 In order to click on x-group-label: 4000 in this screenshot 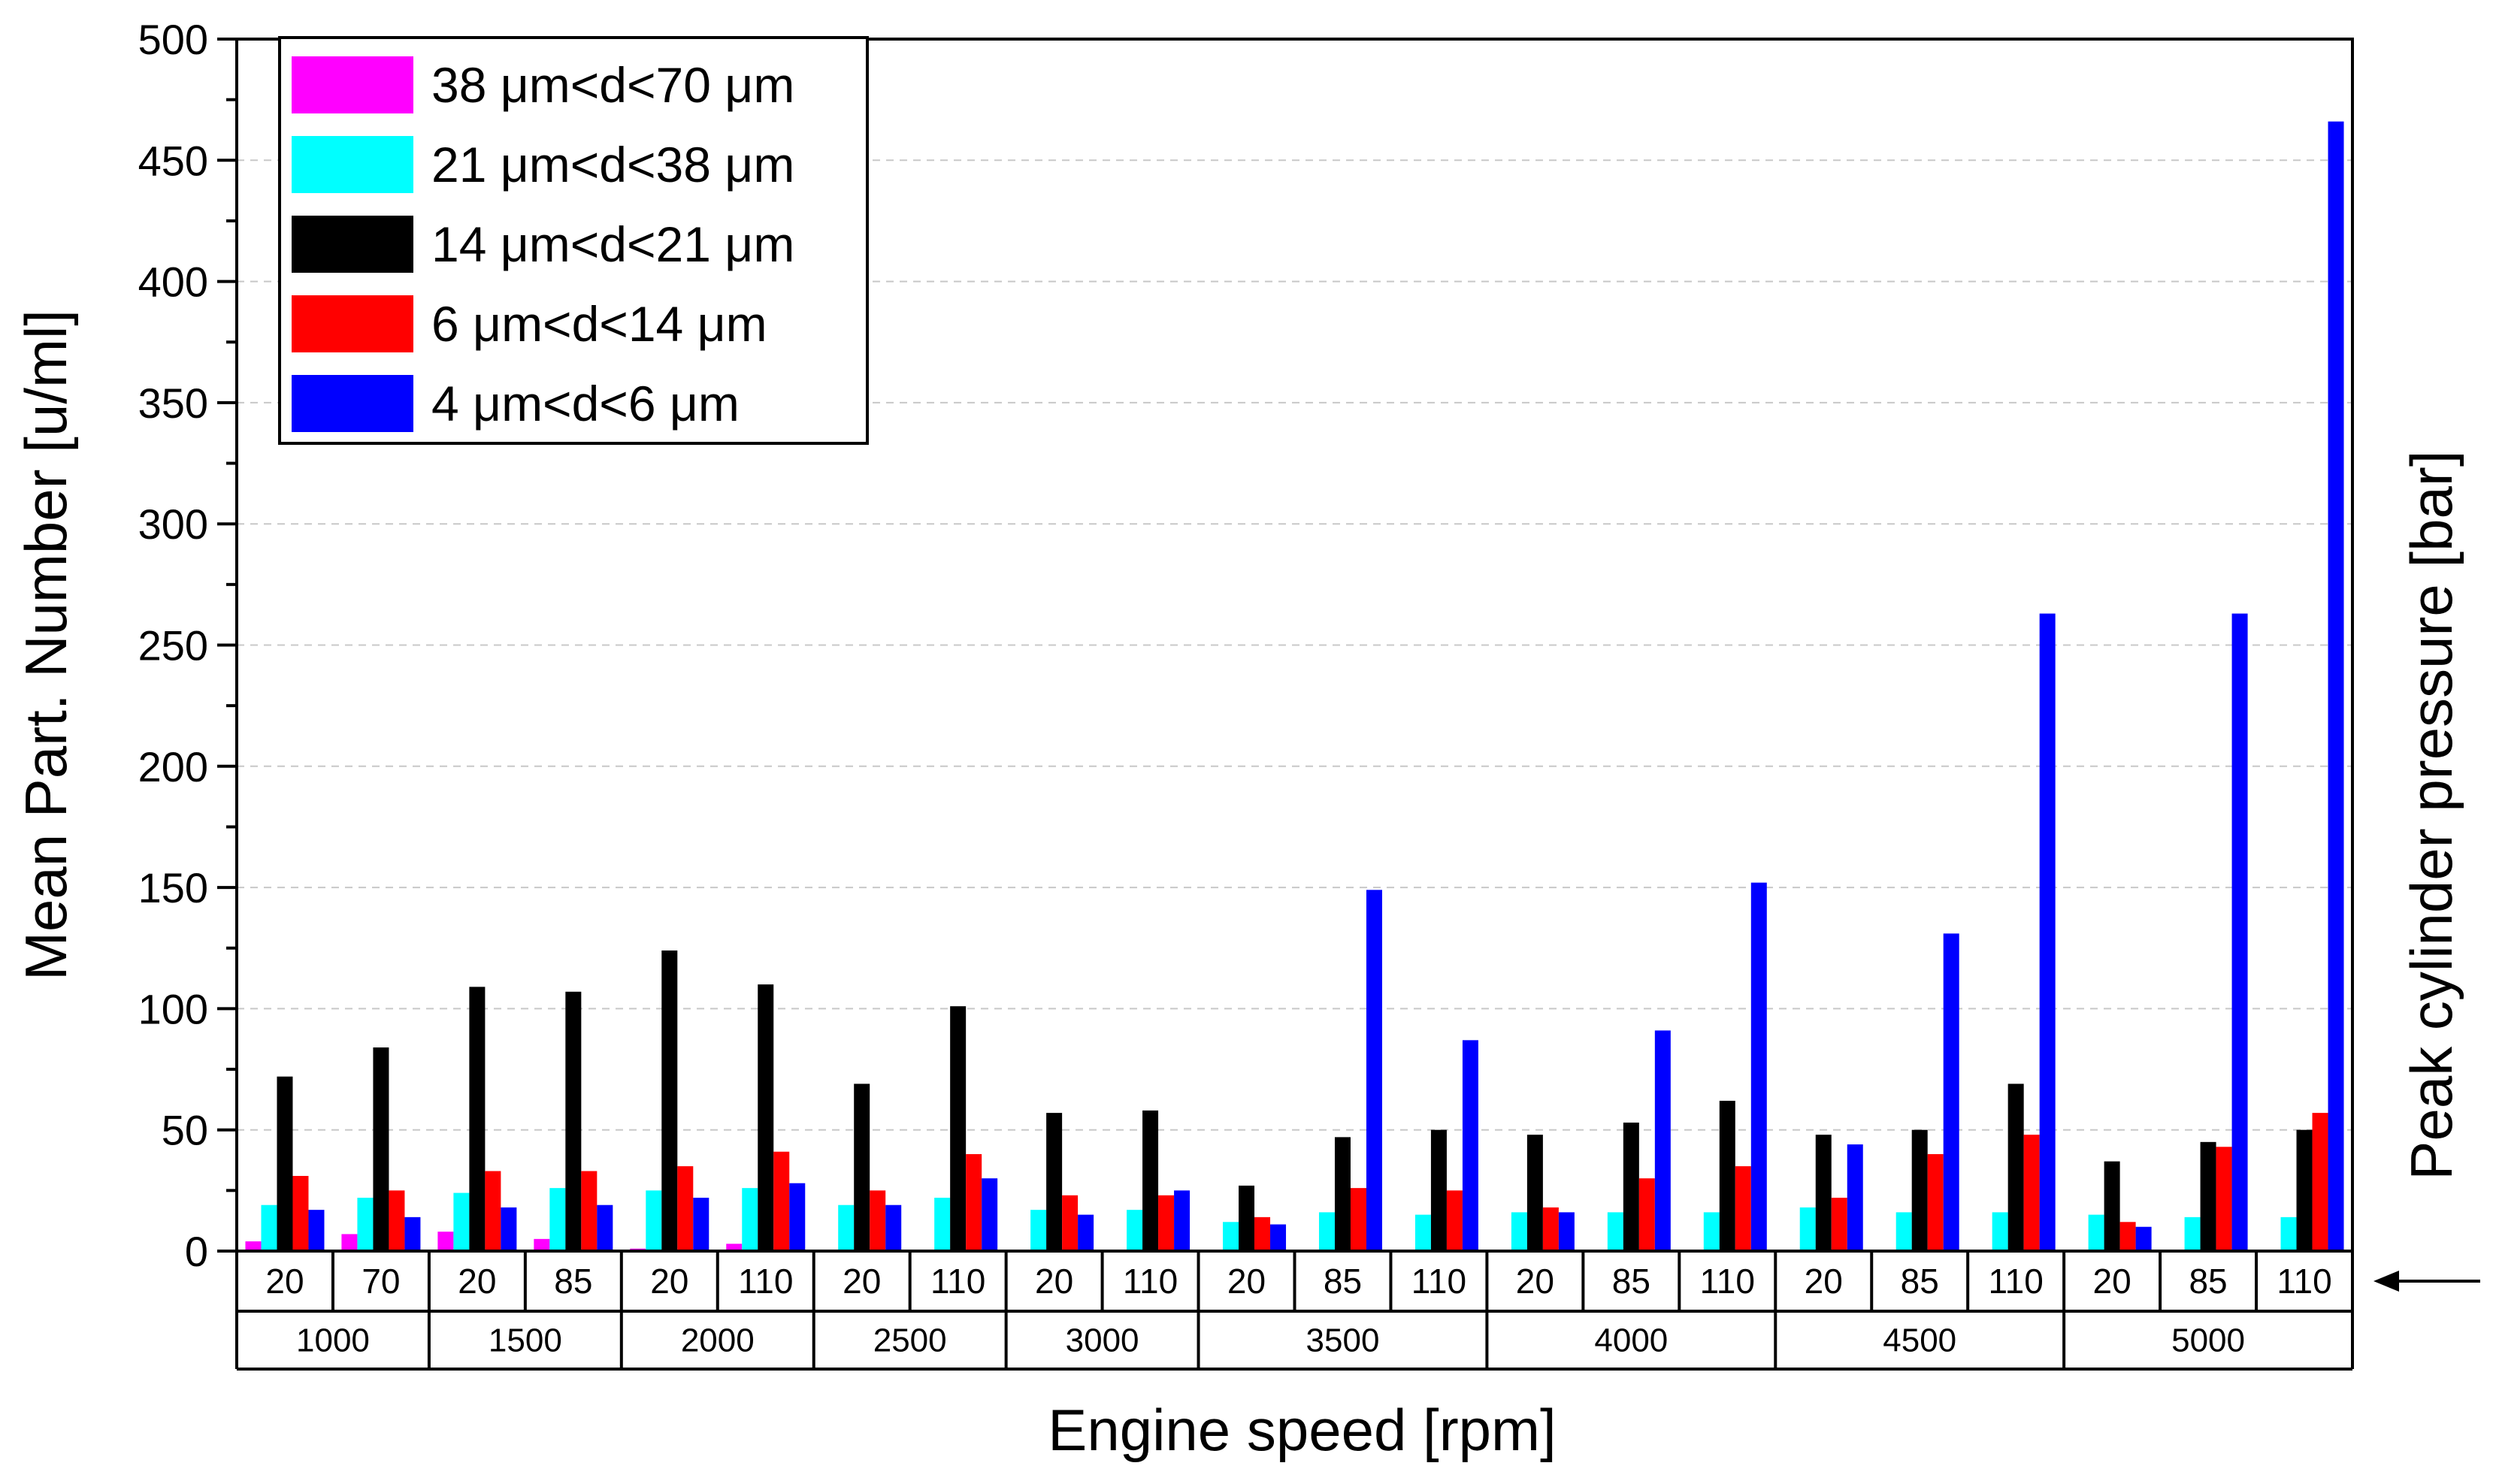, I will do `click(1631, 1340)`.